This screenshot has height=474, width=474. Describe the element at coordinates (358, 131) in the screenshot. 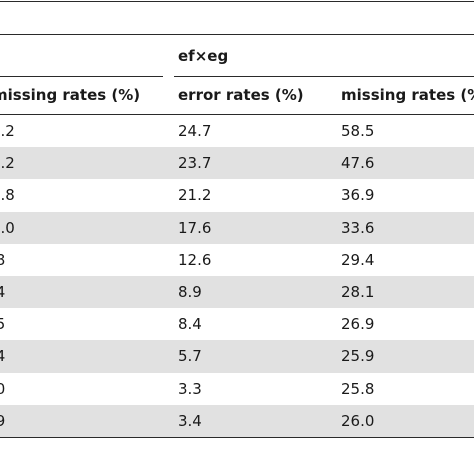

I see `table-cell: 58.5` at that location.